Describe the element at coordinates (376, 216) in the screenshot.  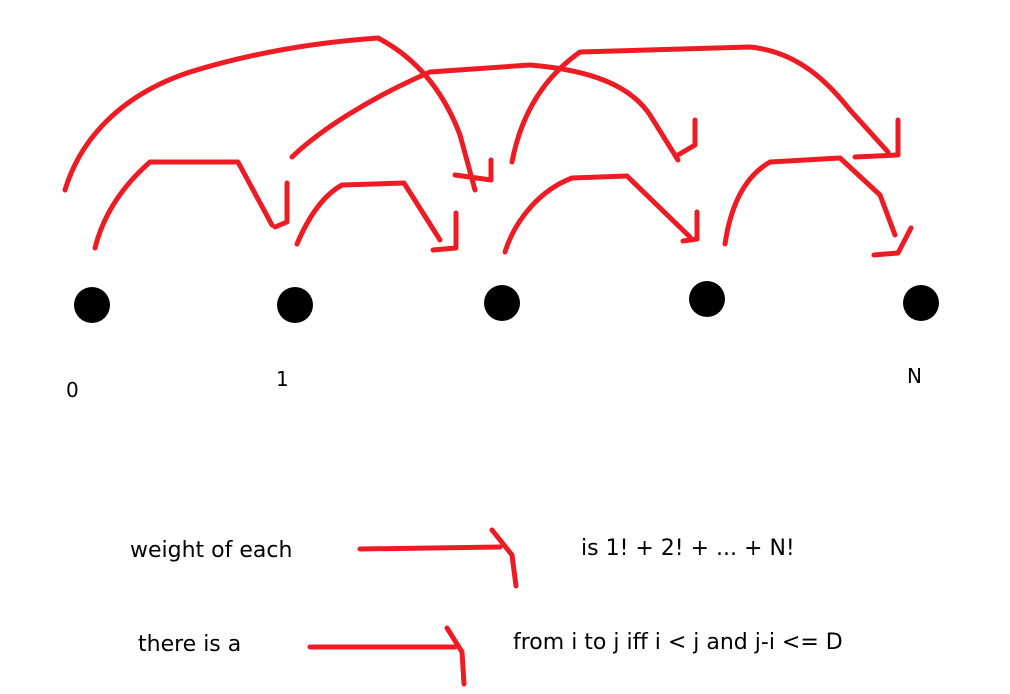
I see `edge-1-2-arrow` at that location.